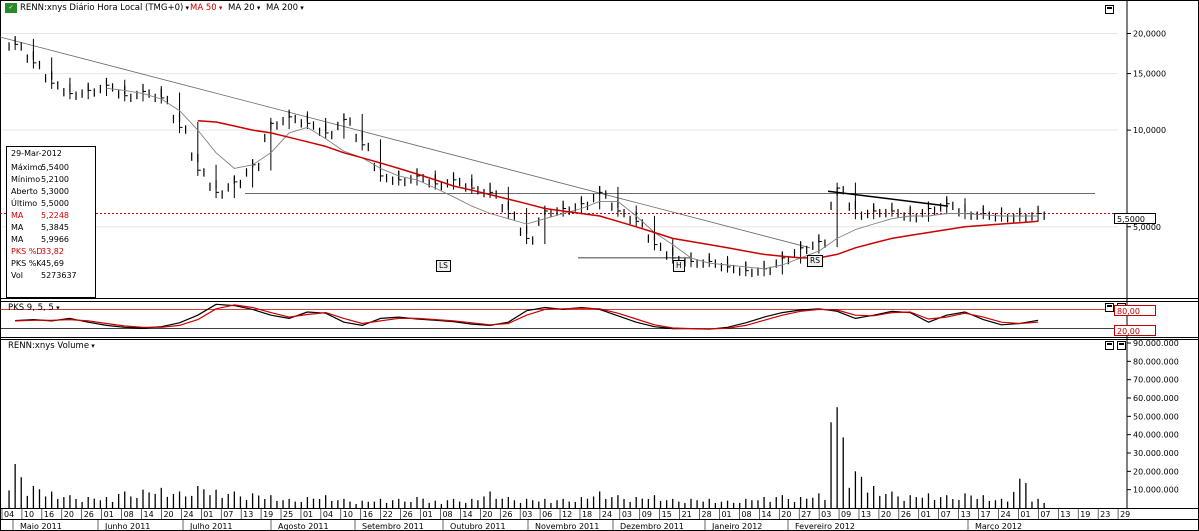 Image resolution: width=1199 pixels, height=531 pixels. Describe the element at coordinates (547, 514) in the screenshot. I see `x-day-label: 06` at that location.